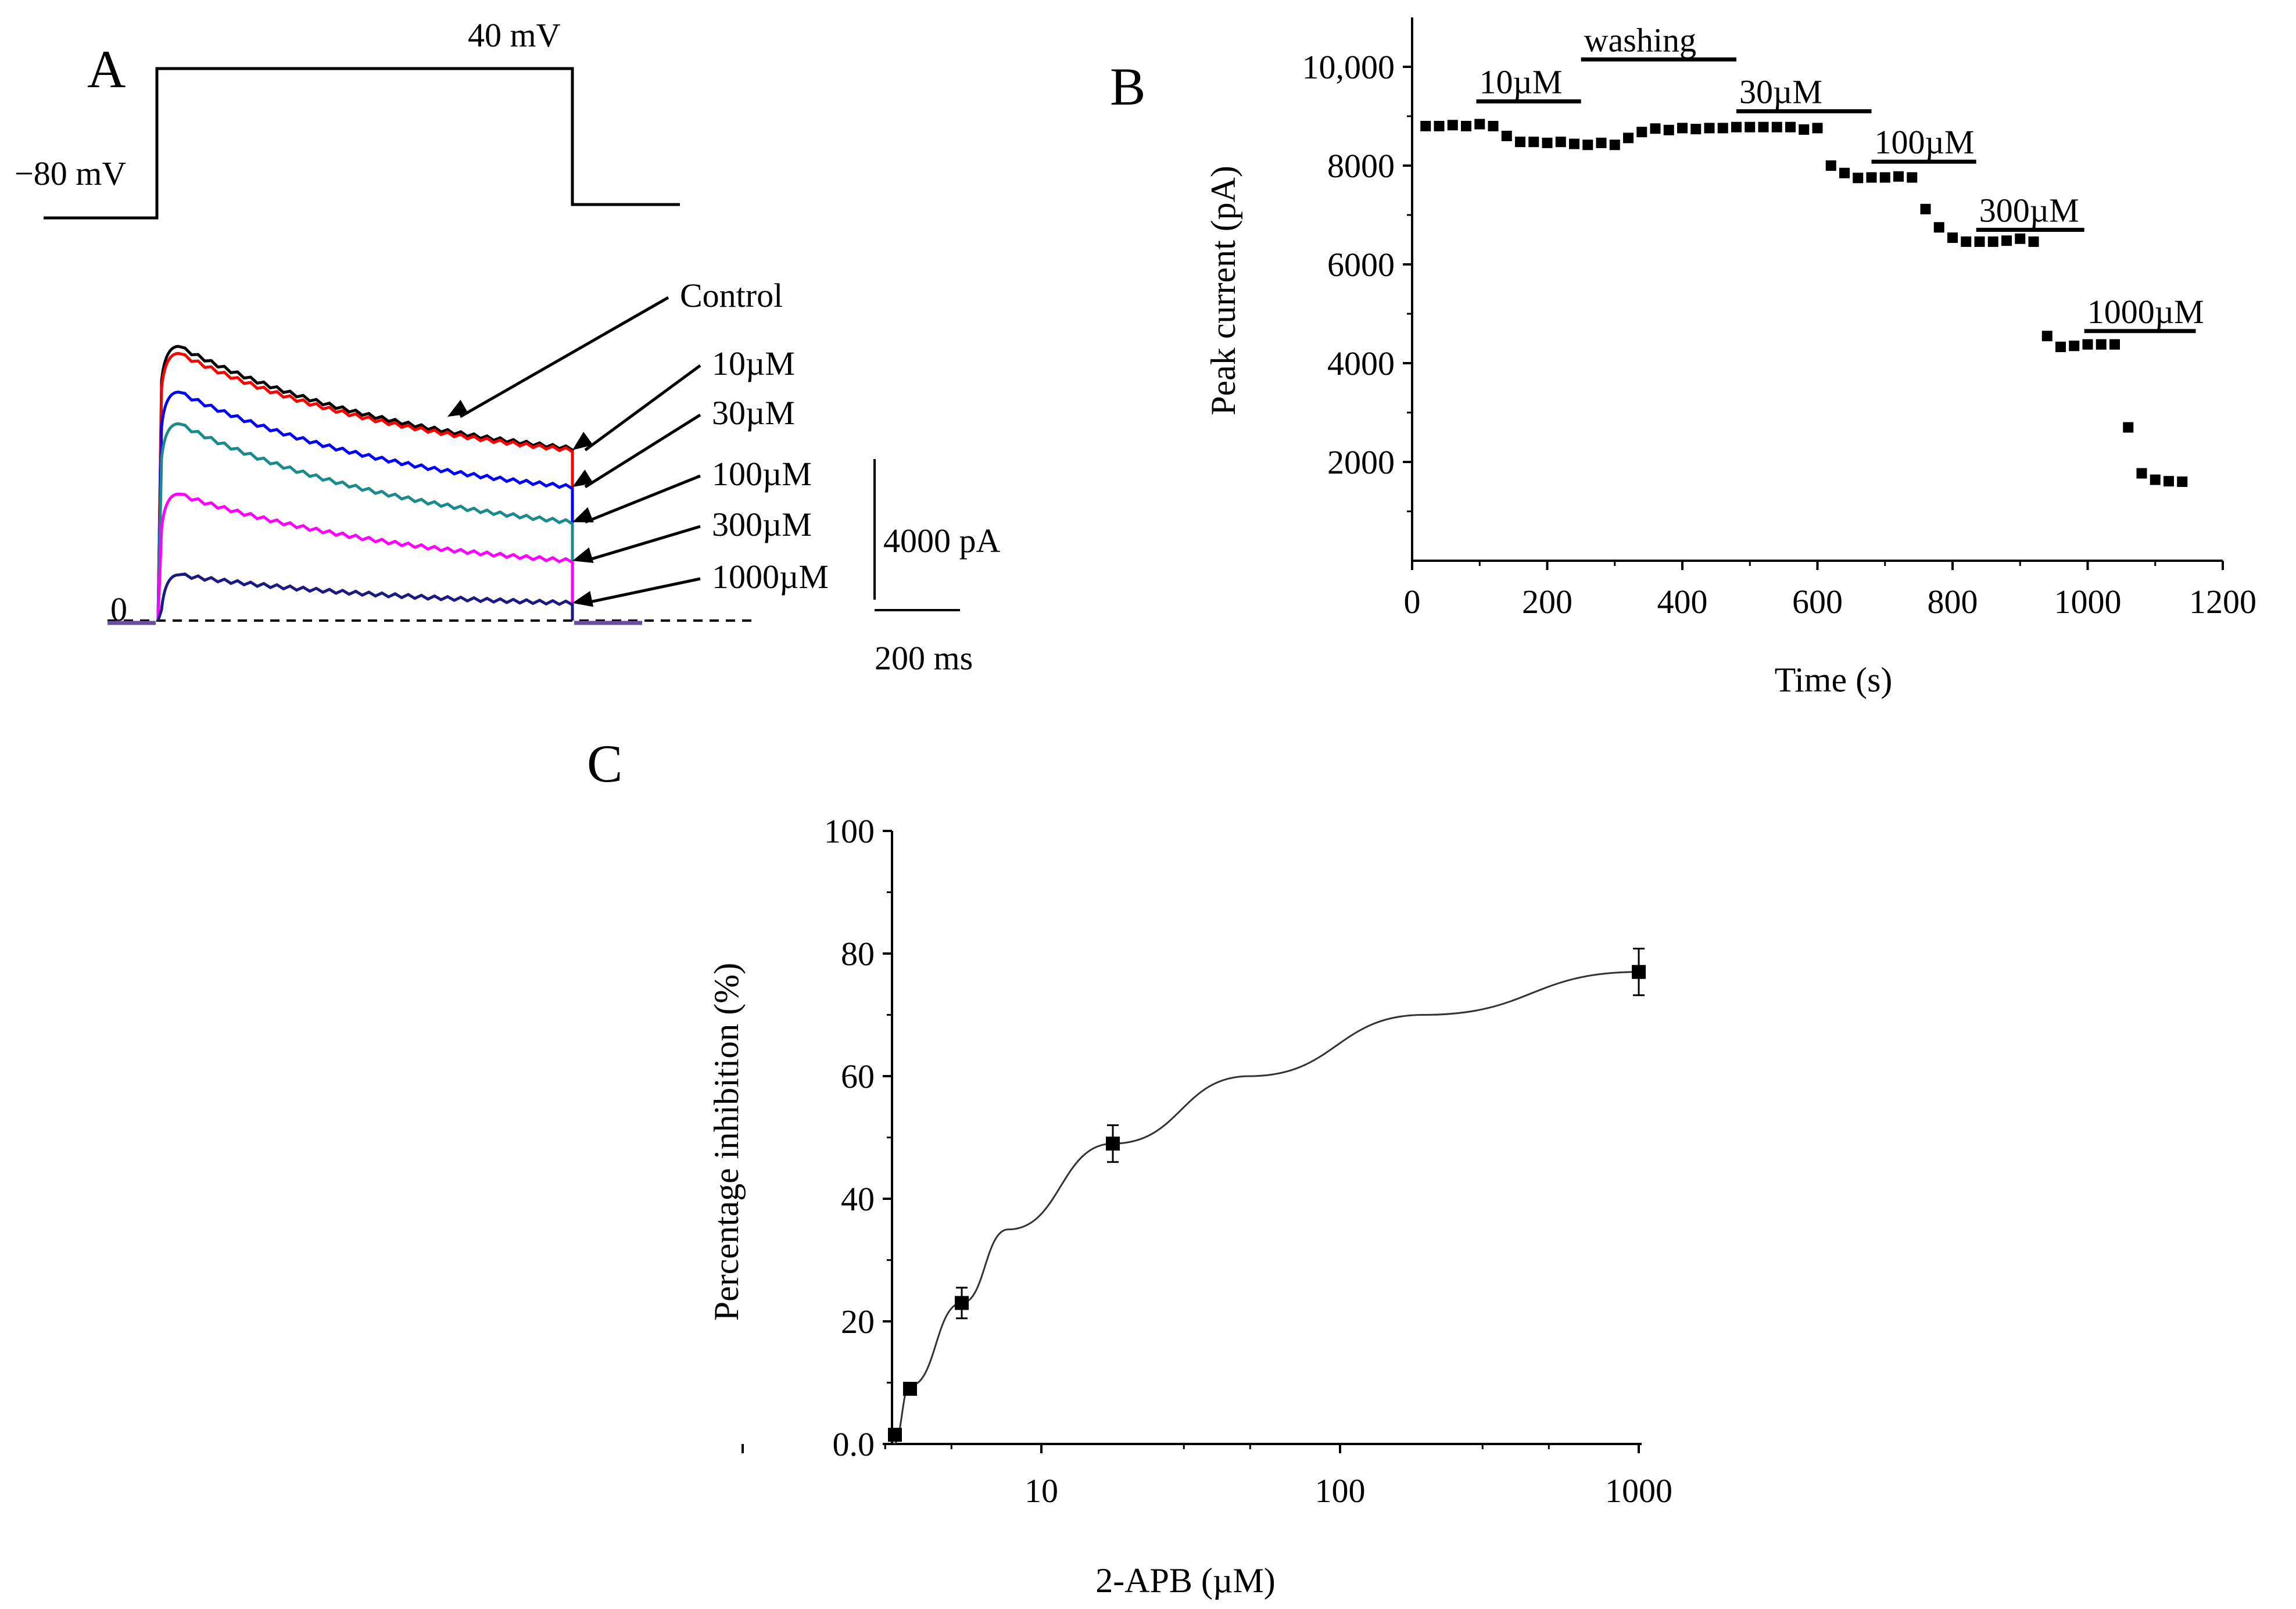 The image size is (2296, 1609). I want to click on b-y-tick-label: 6000, so click(1361, 265).